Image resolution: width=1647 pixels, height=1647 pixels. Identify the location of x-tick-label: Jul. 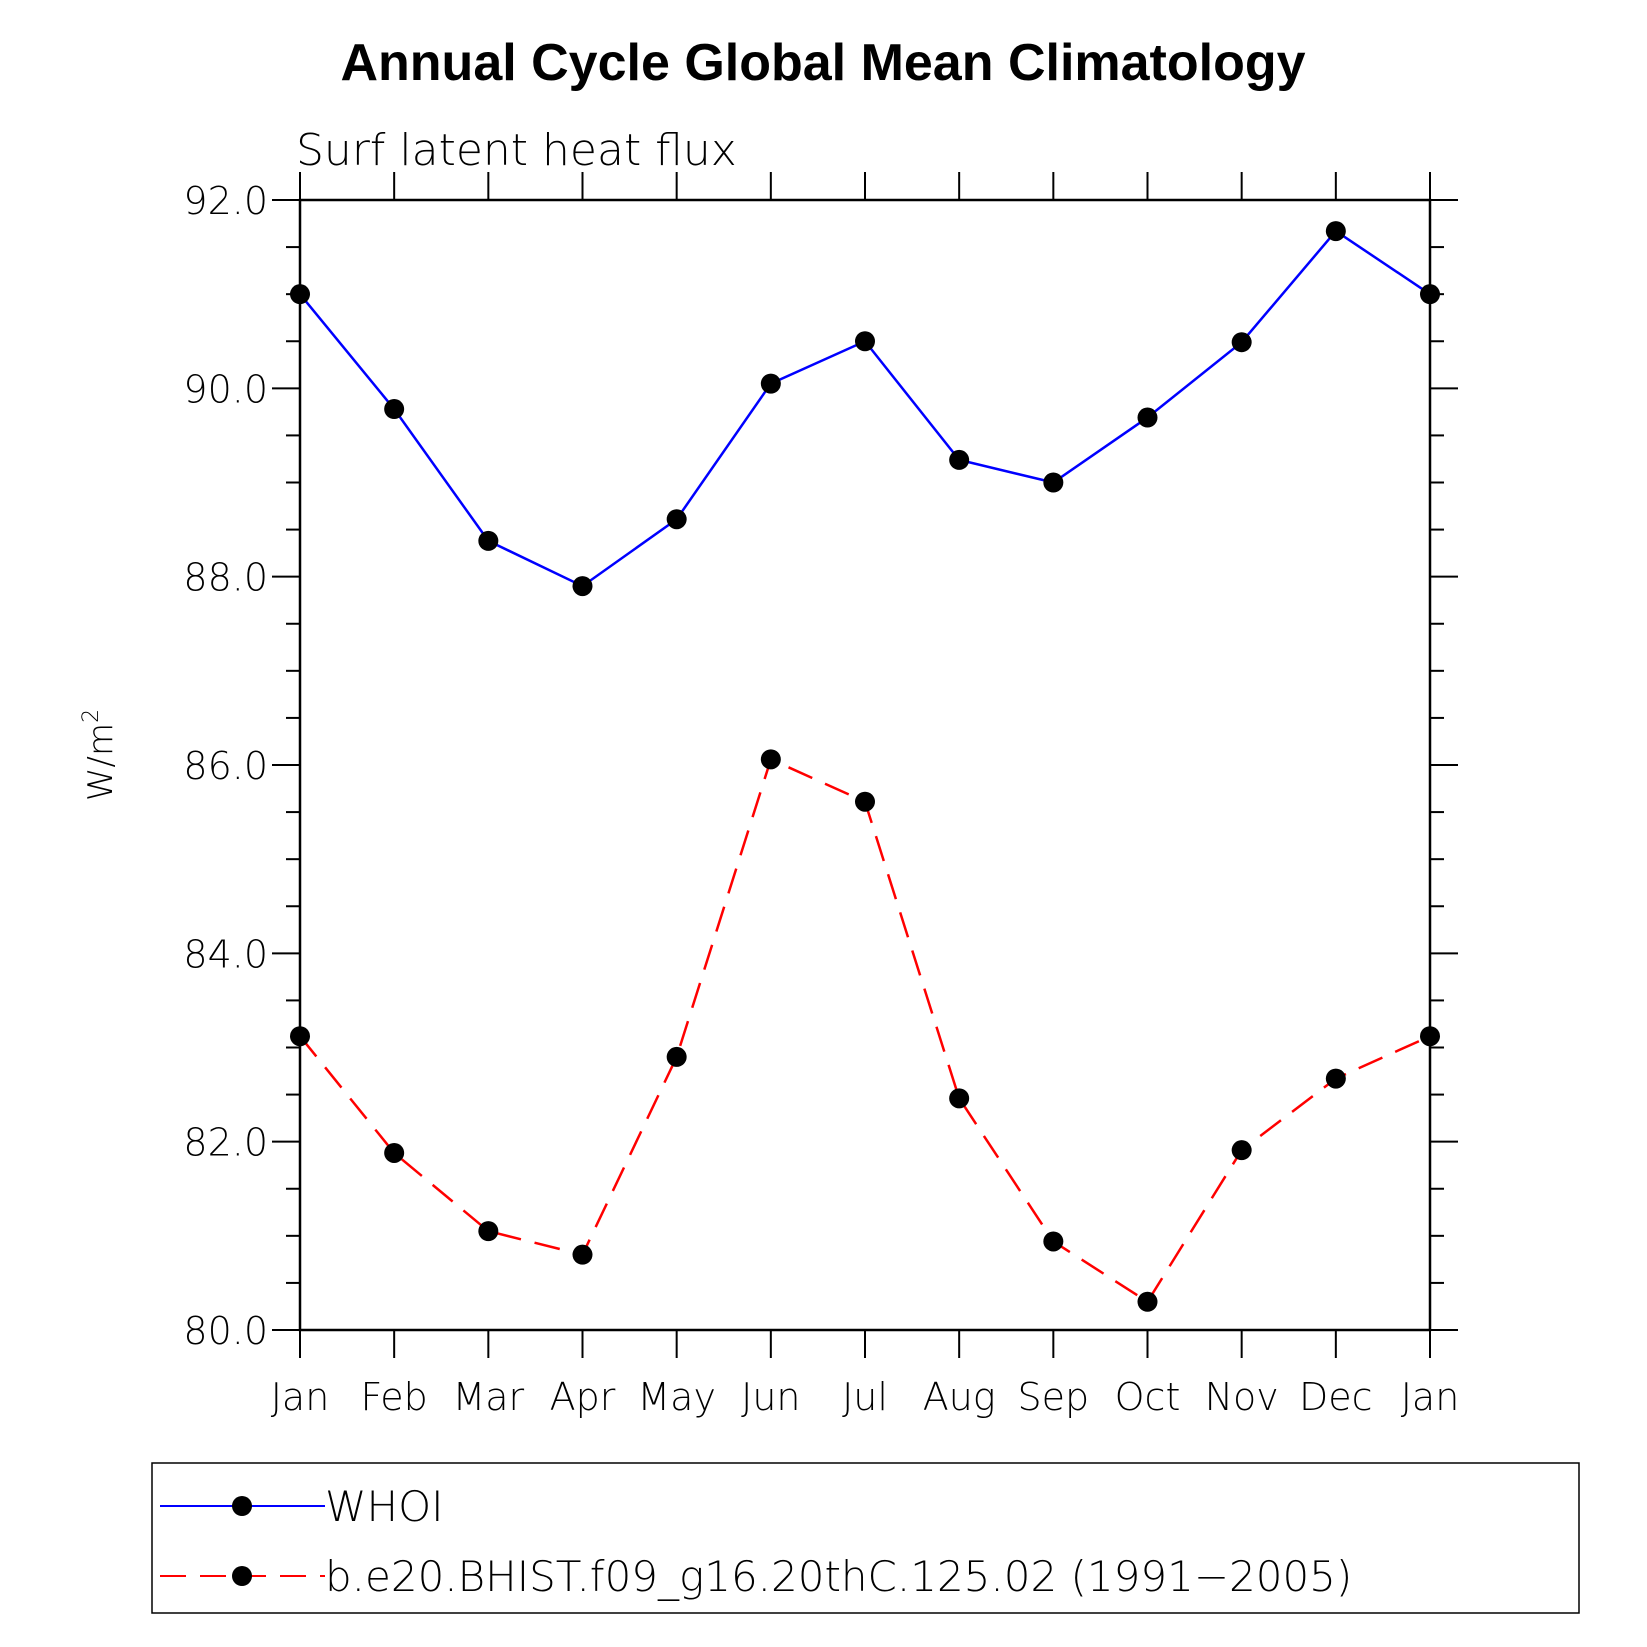
(865, 1397).